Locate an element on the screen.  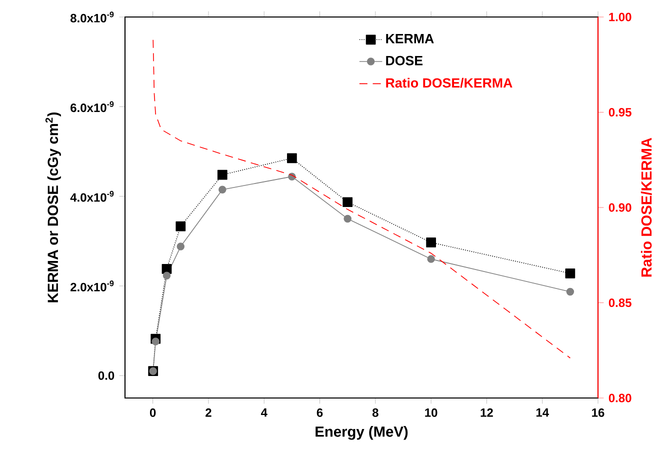
x-tick-label: 6 is located at coordinates (319, 412).